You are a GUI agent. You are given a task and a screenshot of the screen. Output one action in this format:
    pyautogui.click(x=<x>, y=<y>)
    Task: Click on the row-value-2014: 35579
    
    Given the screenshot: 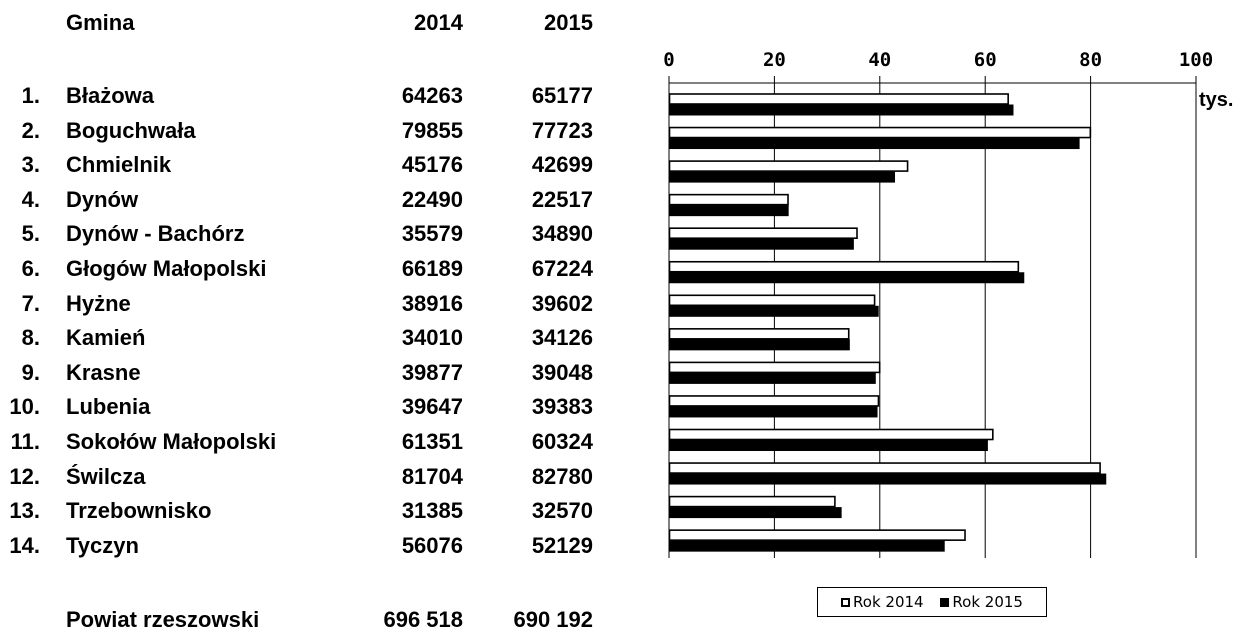 What is the action you would take?
    pyautogui.click(x=432, y=234)
    